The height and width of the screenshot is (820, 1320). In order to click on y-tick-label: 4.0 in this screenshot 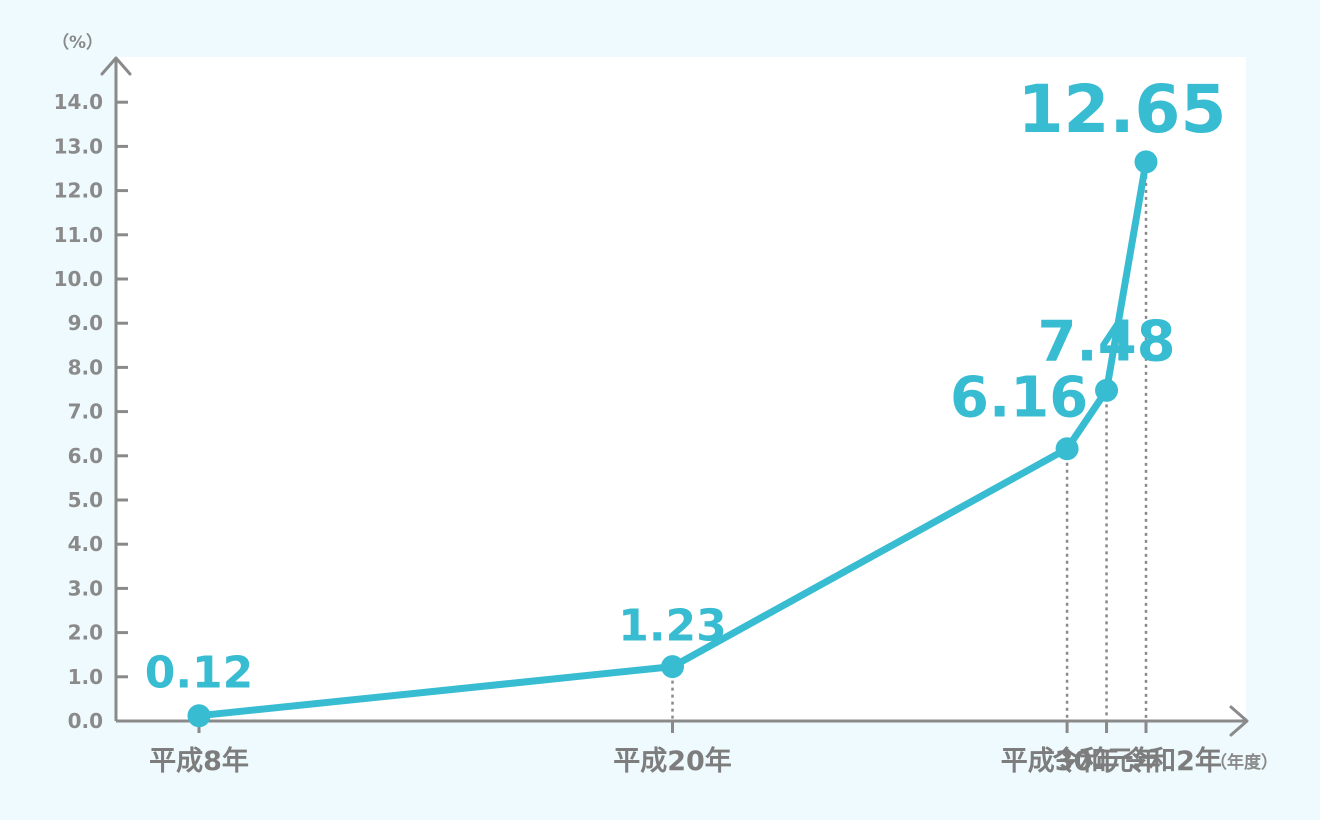, I will do `click(85, 544)`.